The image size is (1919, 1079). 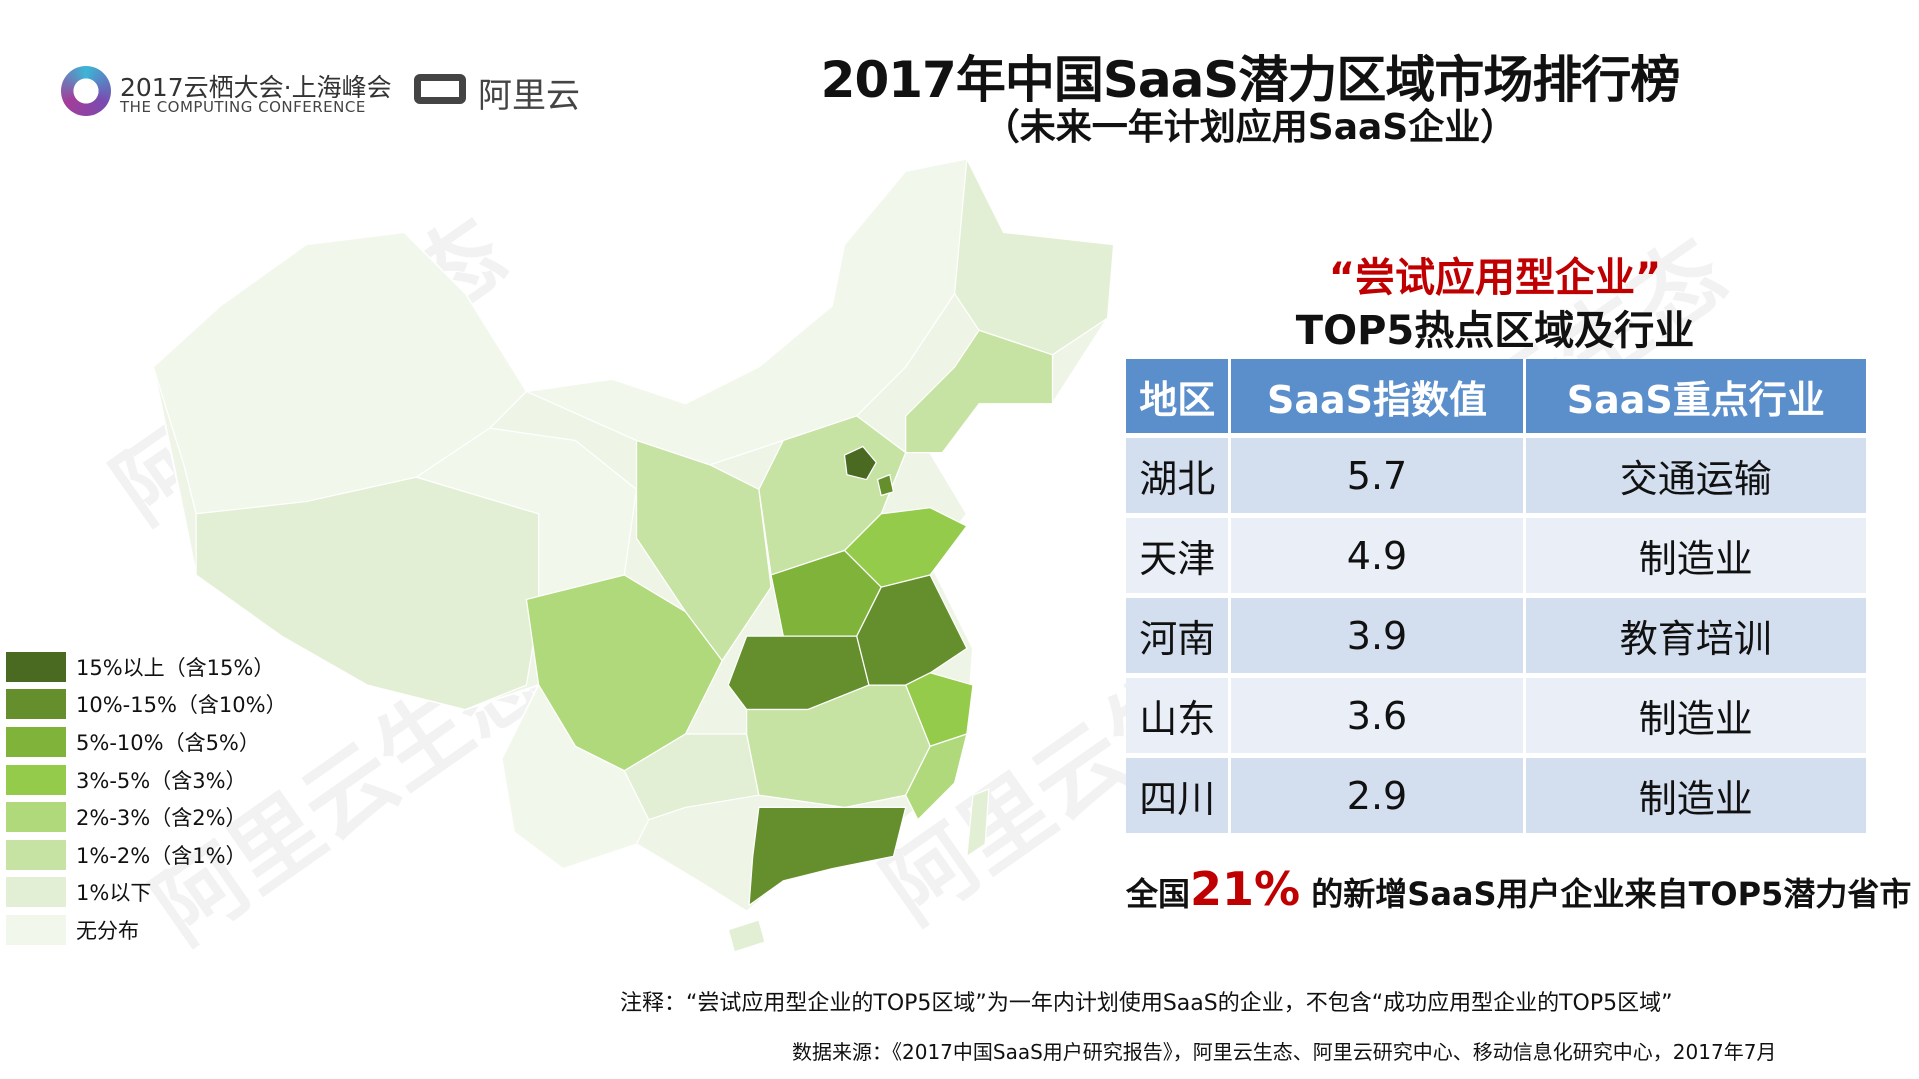 What do you see at coordinates (746, 936) in the screenshot?
I see `province-hainan` at bounding box center [746, 936].